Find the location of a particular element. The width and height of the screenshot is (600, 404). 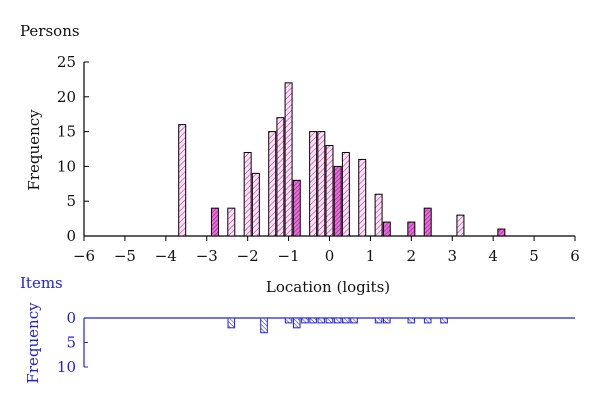

items-y-tick-label: 0 is located at coordinates (71, 318).